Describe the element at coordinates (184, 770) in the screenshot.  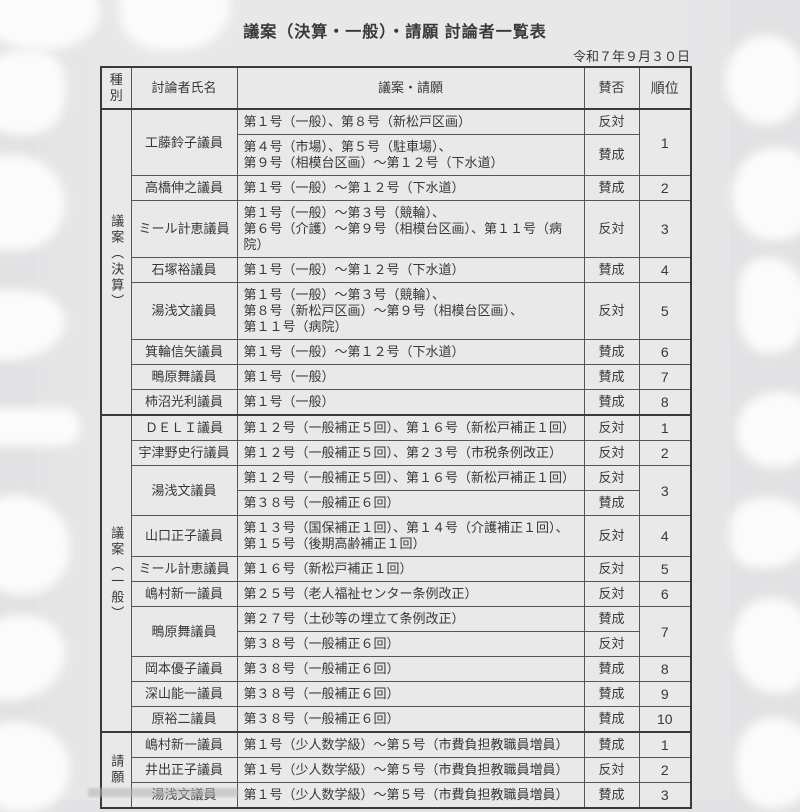
I see `member-name-cell: 井出正子議員` at that location.